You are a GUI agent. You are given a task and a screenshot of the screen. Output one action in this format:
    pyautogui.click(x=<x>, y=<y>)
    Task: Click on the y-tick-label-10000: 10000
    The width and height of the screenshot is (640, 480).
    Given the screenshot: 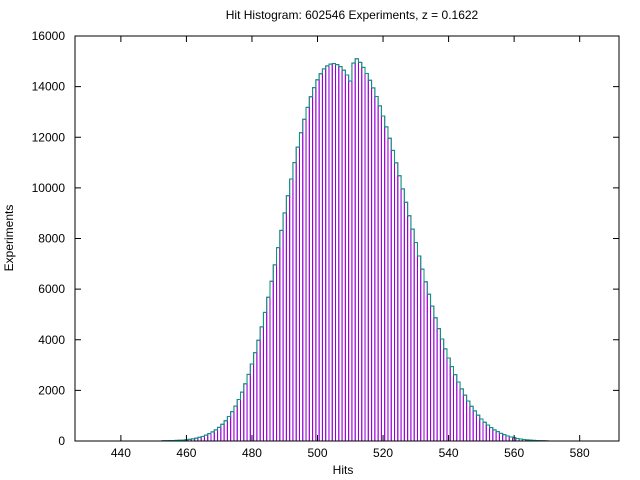 What is the action you would take?
    pyautogui.click(x=49, y=188)
    